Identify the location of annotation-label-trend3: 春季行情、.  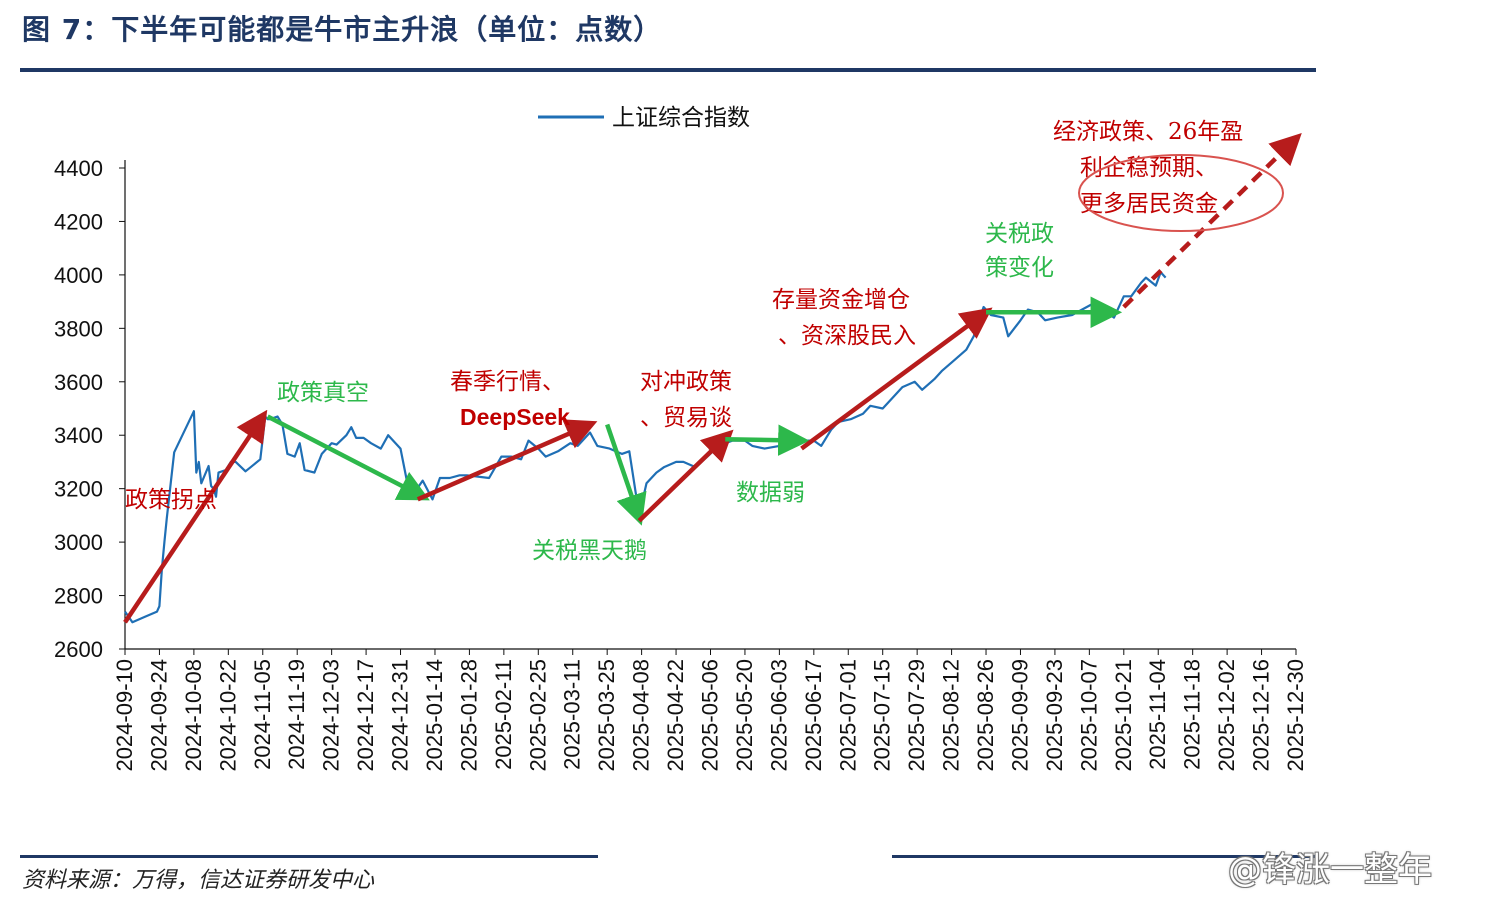
(507, 382).